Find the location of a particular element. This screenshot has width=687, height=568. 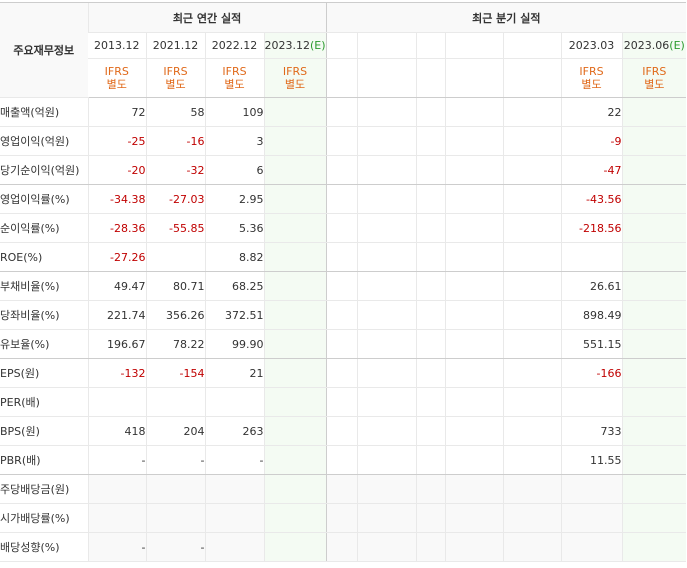

table-row: EPS(원) -132 -154 21 -166 is located at coordinates (343, 373).